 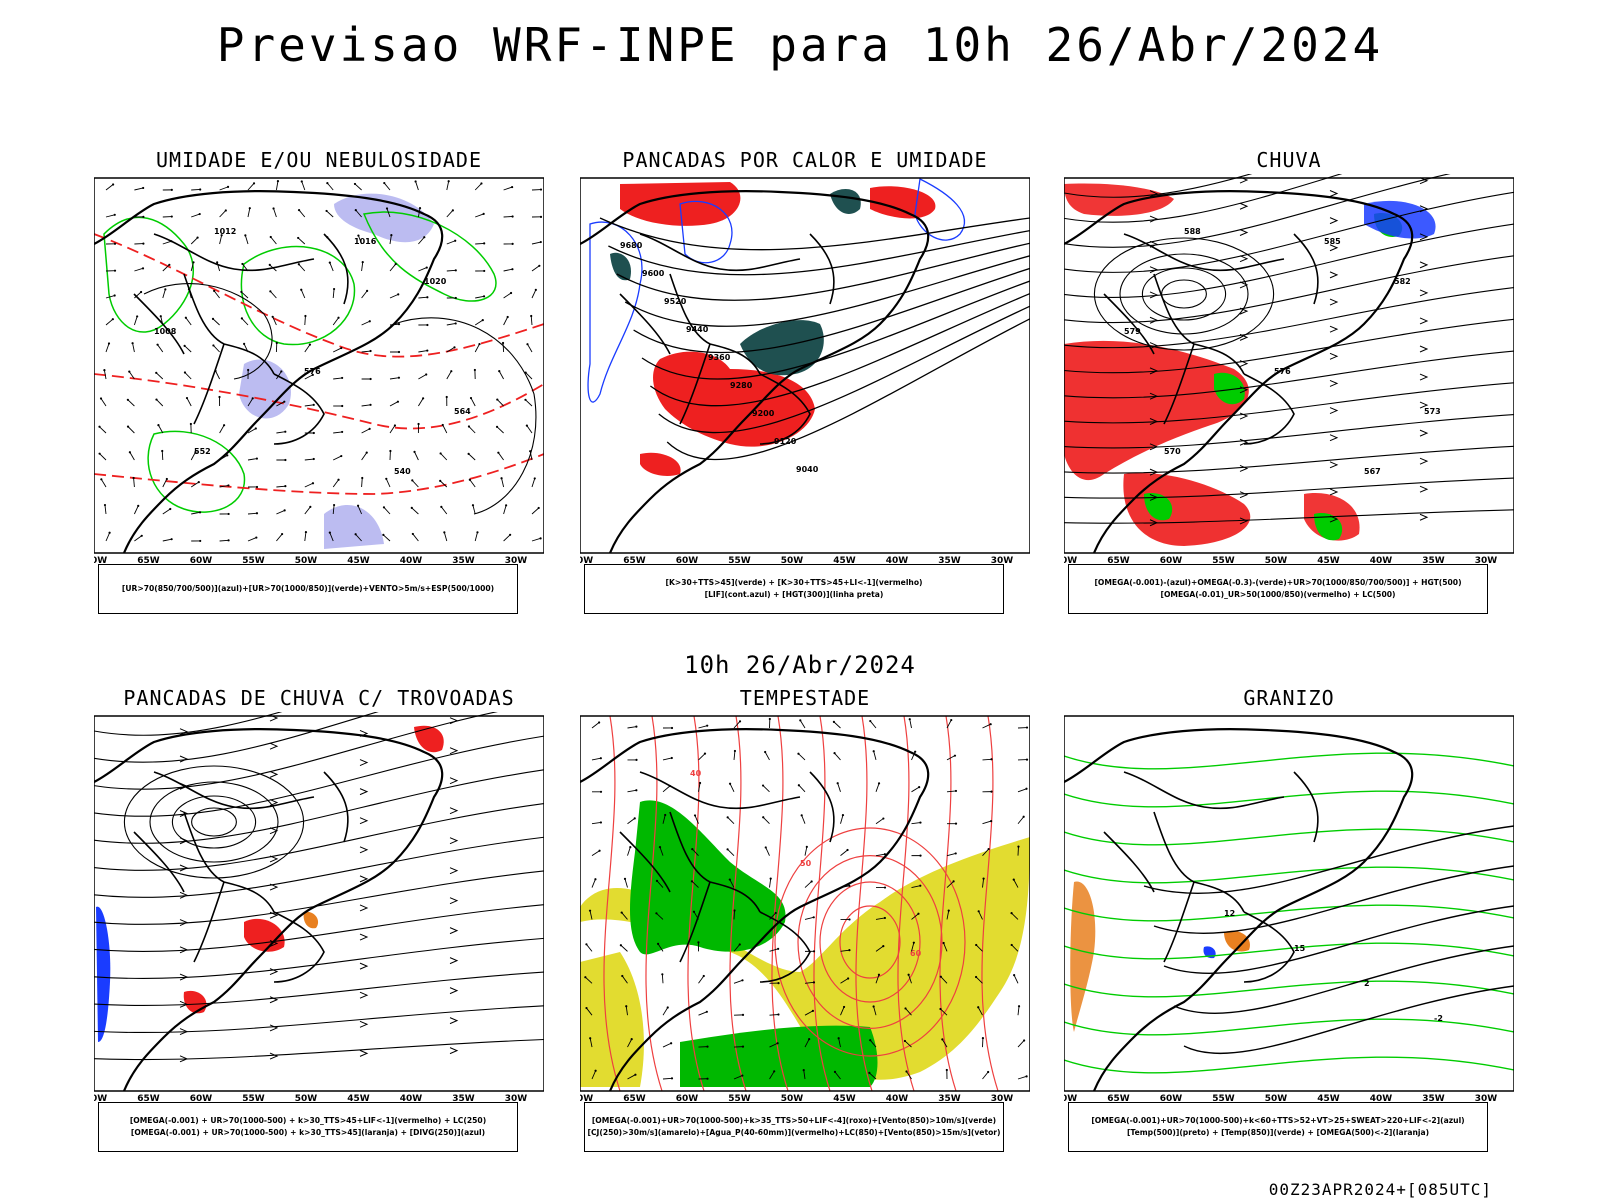 What do you see at coordinates (806, 863) in the screenshot?
I see `contour-label: 50` at bounding box center [806, 863].